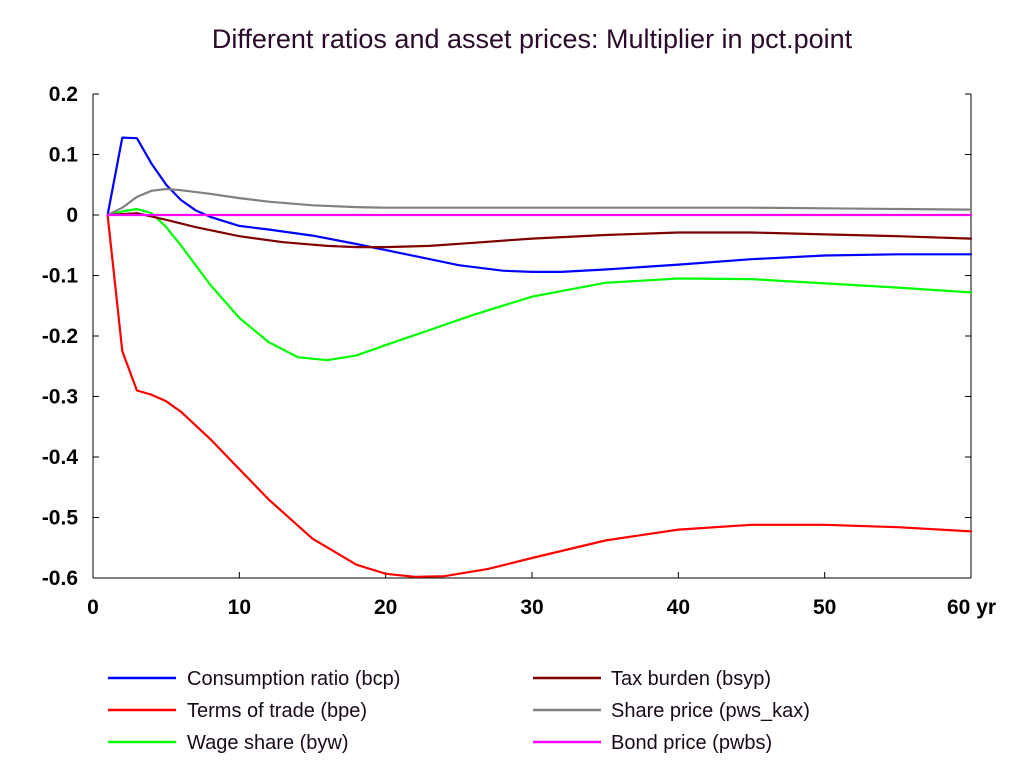  What do you see at coordinates (971, 607) in the screenshot?
I see `x-tick-label: 60 yr` at bounding box center [971, 607].